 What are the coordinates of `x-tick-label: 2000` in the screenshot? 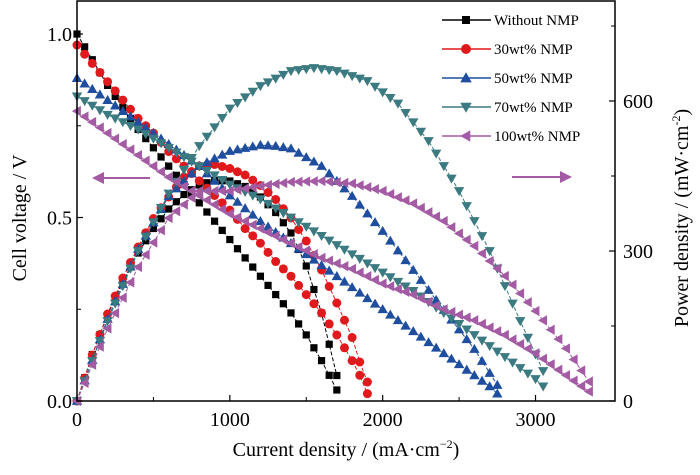 It's located at (383, 420).